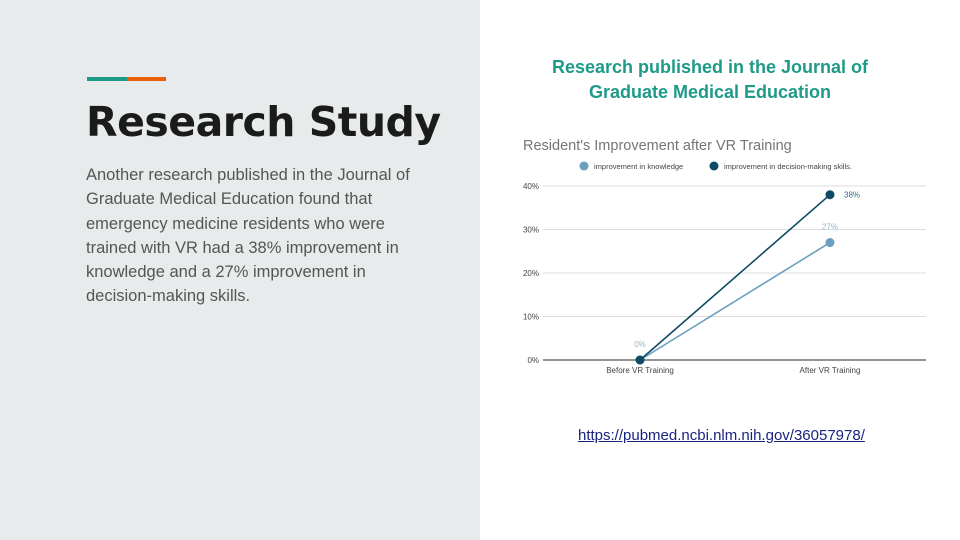 The image size is (960, 540). Describe the element at coordinates (638, 166) in the screenshot. I see `legend-label: improvement in knowledge` at that location.